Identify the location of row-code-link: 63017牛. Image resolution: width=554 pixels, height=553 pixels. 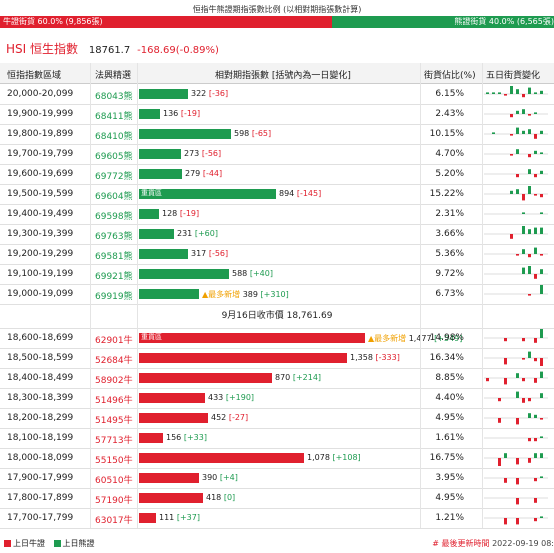
(114, 521).